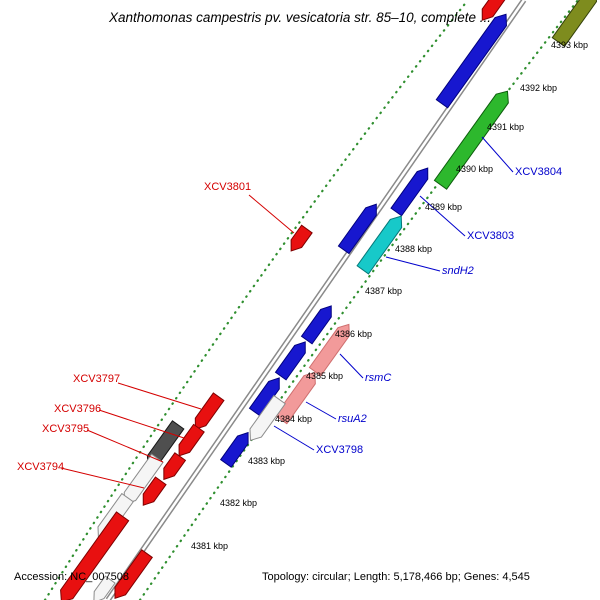 The image size is (600, 600). Describe the element at coordinates (141, 424) in the screenshot. I see `leader-line-xcv3796` at that location.